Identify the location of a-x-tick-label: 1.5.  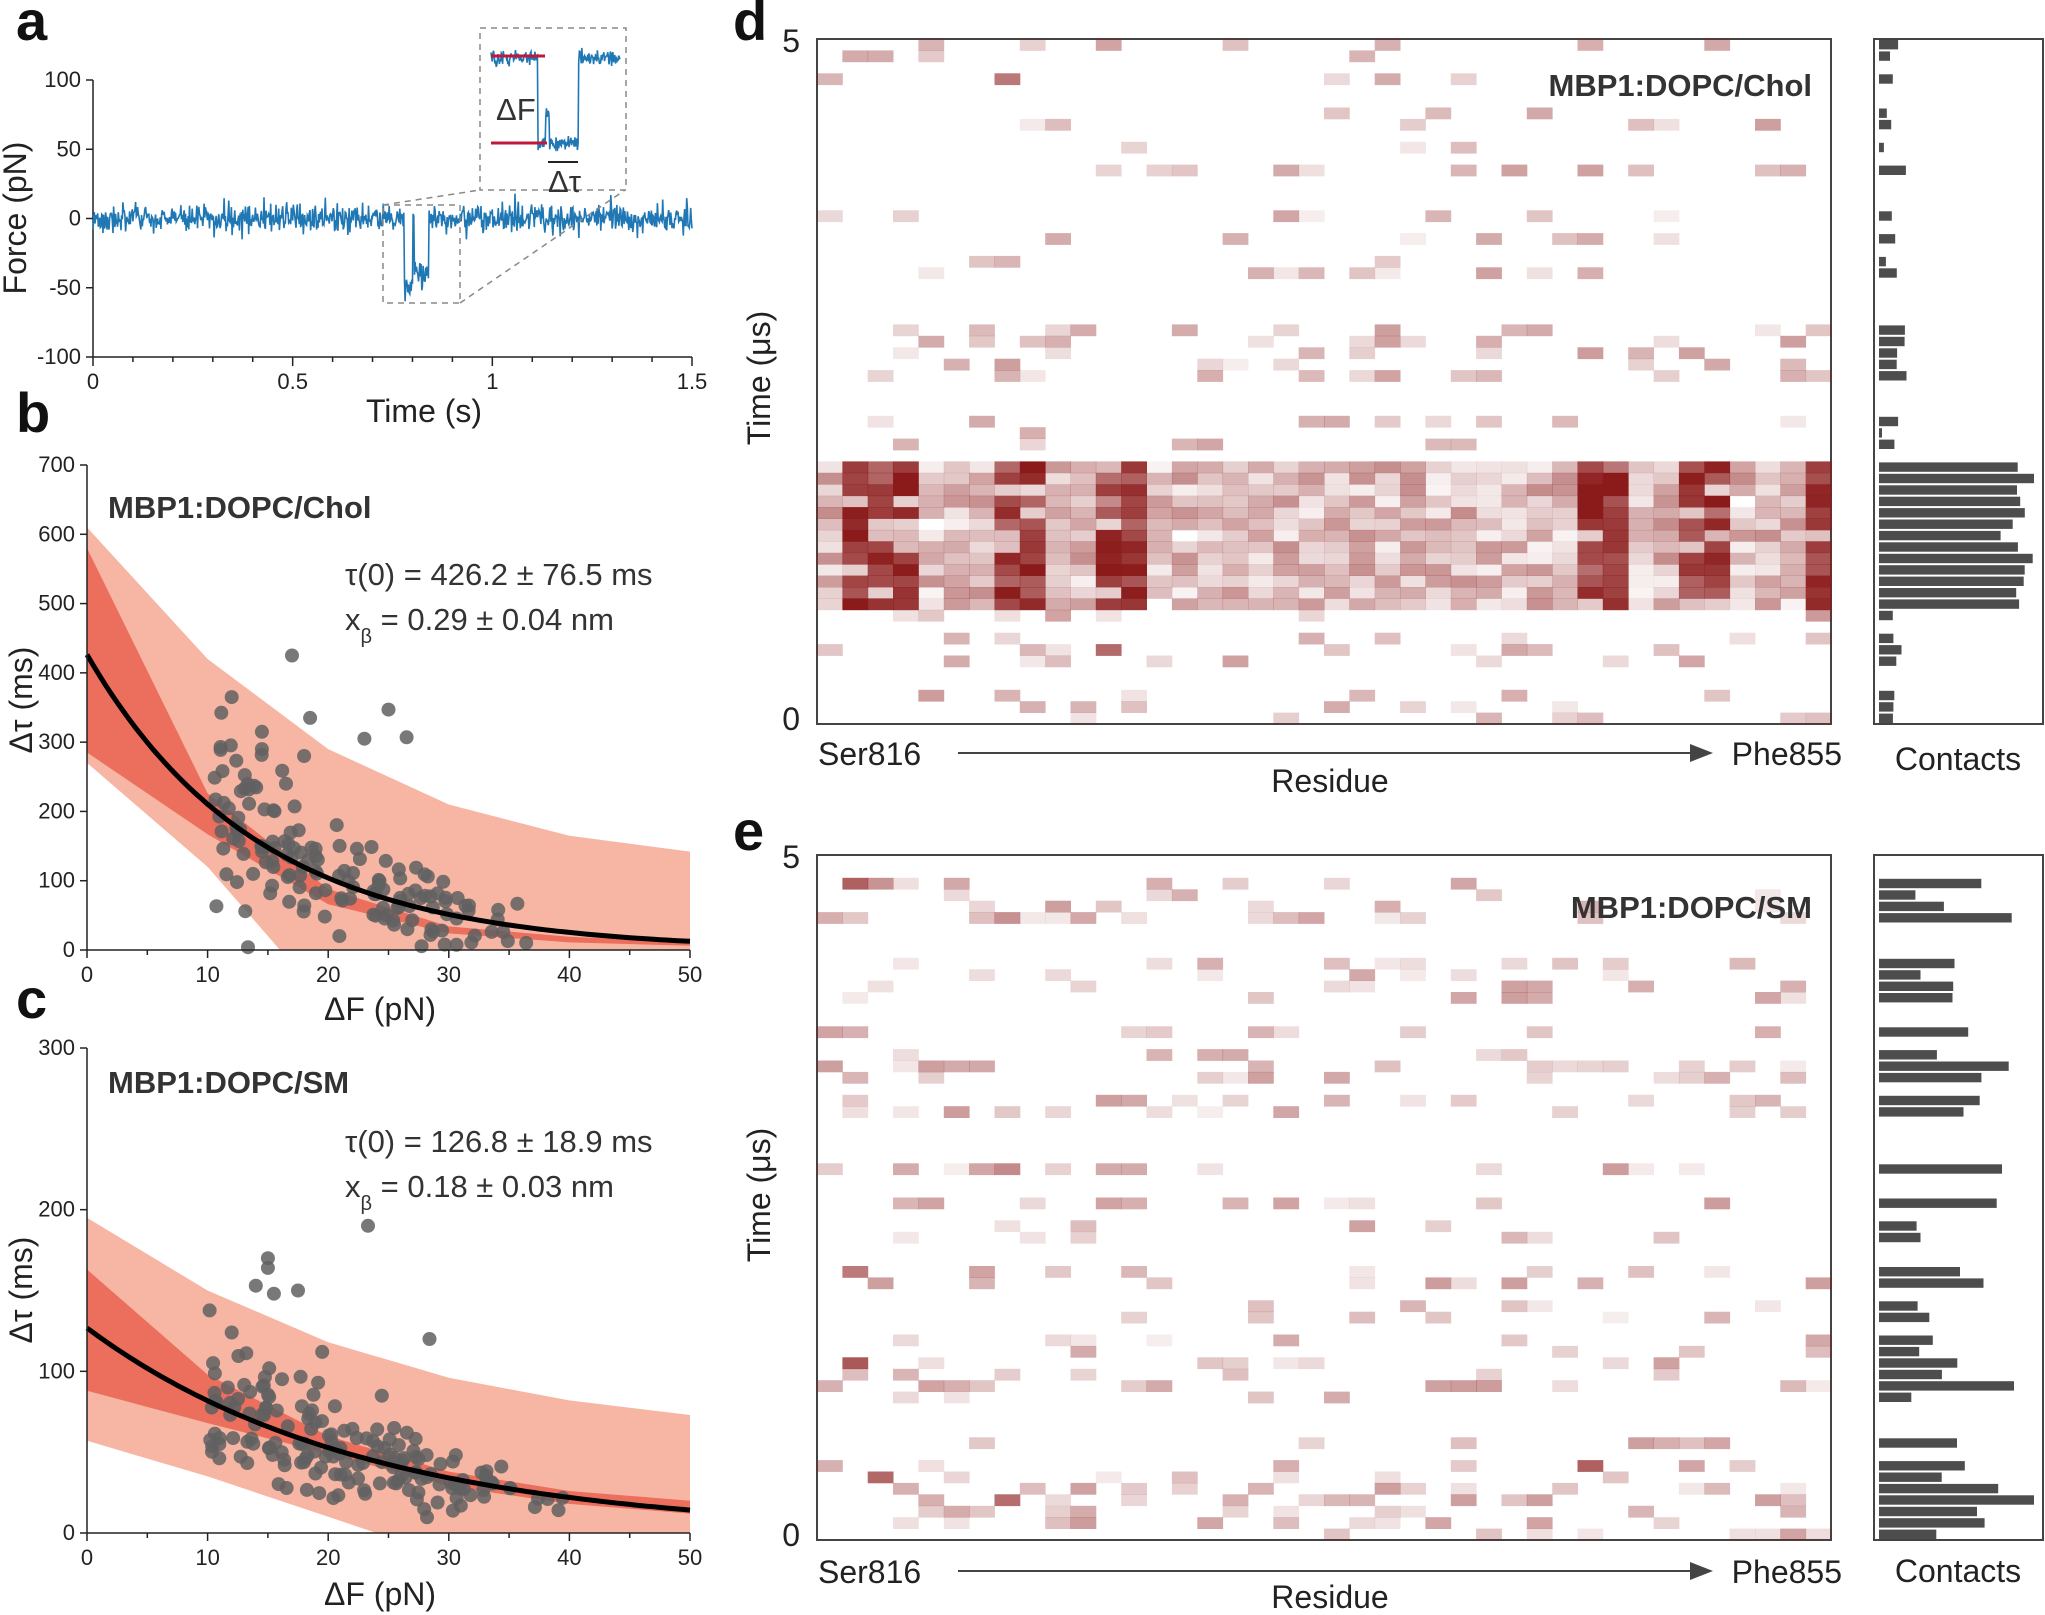
(692, 381).